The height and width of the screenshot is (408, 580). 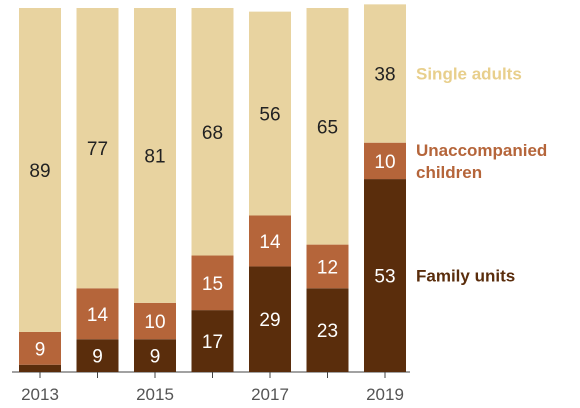 I want to click on data-label-2017-single-adults: 56, so click(x=269, y=115).